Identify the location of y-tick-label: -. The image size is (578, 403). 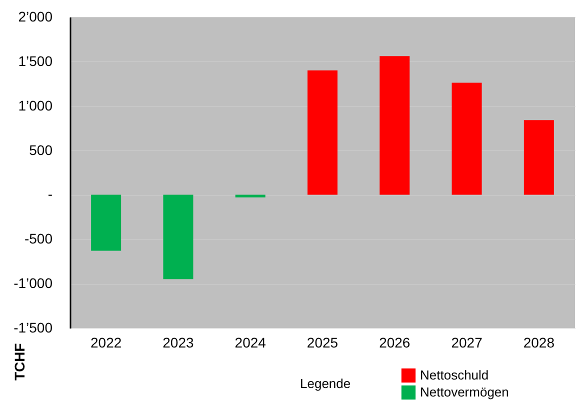
(50, 194).